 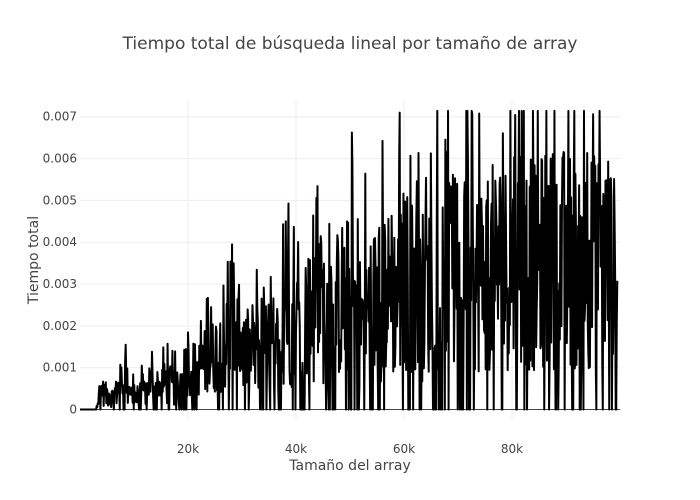 I want to click on x-tick-label: 60k, so click(x=404, y=449).